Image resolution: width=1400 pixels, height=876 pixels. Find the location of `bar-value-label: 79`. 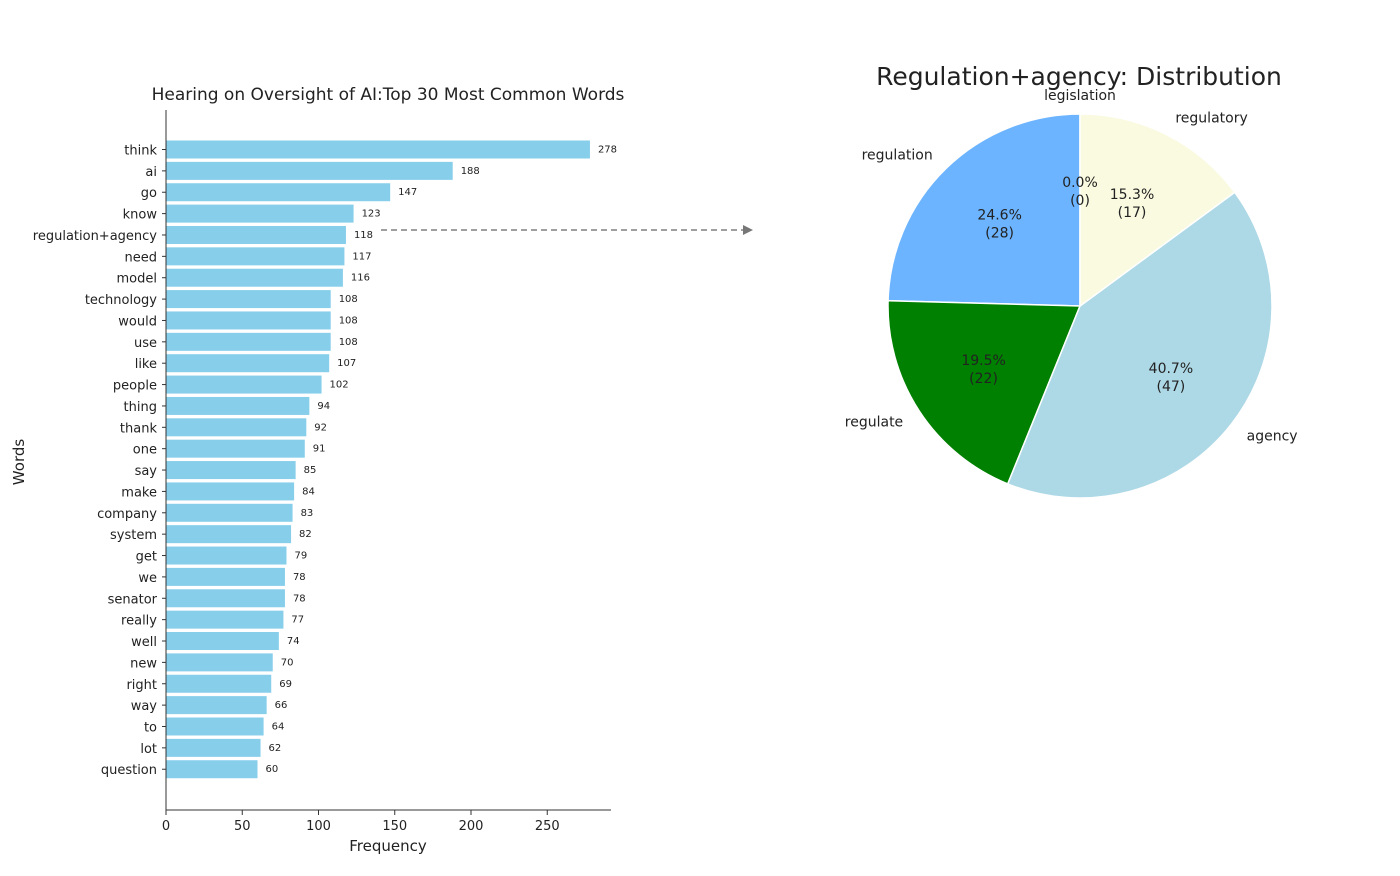

bar-value-label: 79 is located at coordinates (300, 556).